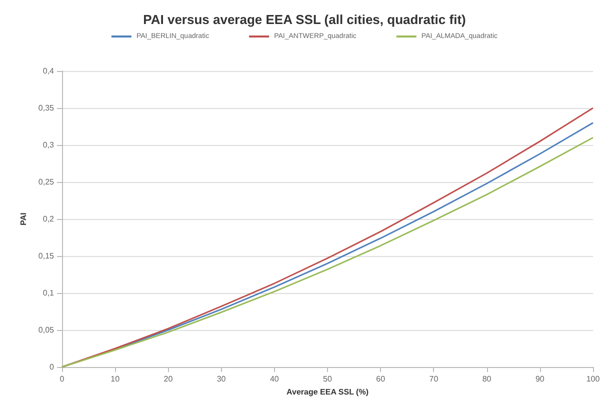 The image size is (609, 407). I want to click on y-tick-label: 0,1, so click(48, 293).